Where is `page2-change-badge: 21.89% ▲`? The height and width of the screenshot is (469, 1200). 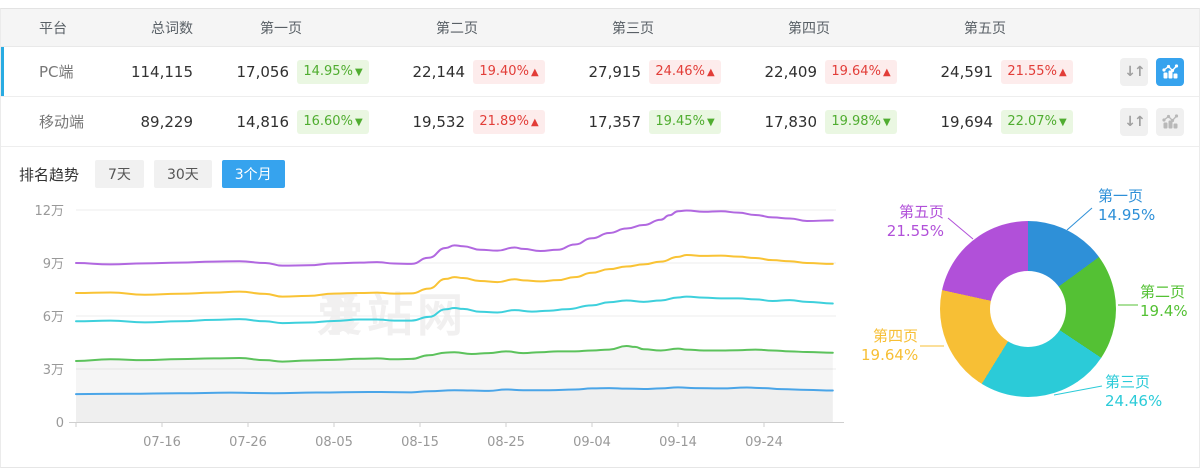 page2-change-badge: 21.89% ▲ is located at coordinates (509, 121).